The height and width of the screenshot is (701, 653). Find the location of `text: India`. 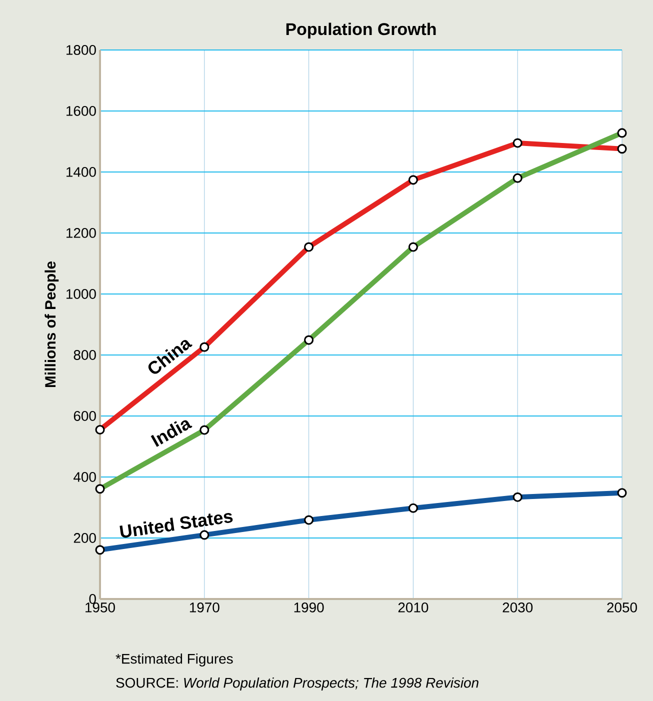

text: India is located at coordinates (171, 433).